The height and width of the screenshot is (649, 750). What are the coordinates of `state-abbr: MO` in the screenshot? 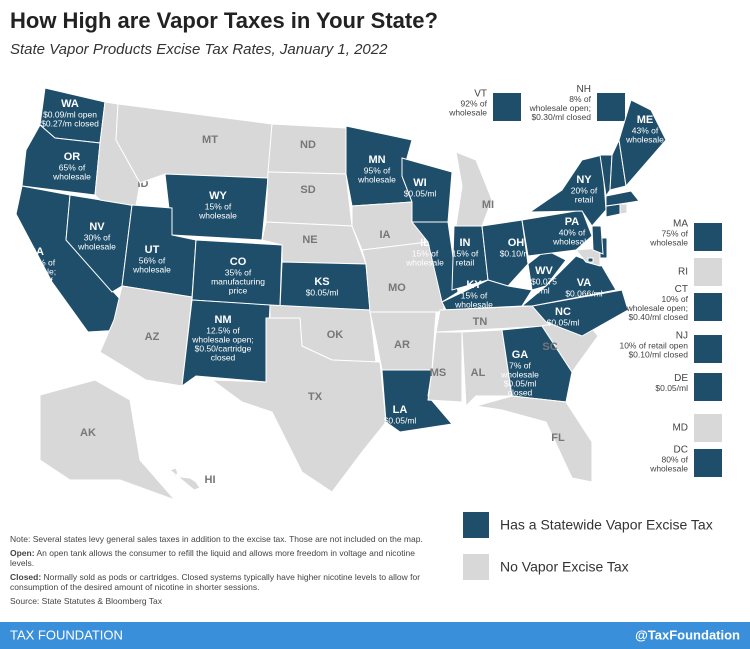 It's located at (397, 288).